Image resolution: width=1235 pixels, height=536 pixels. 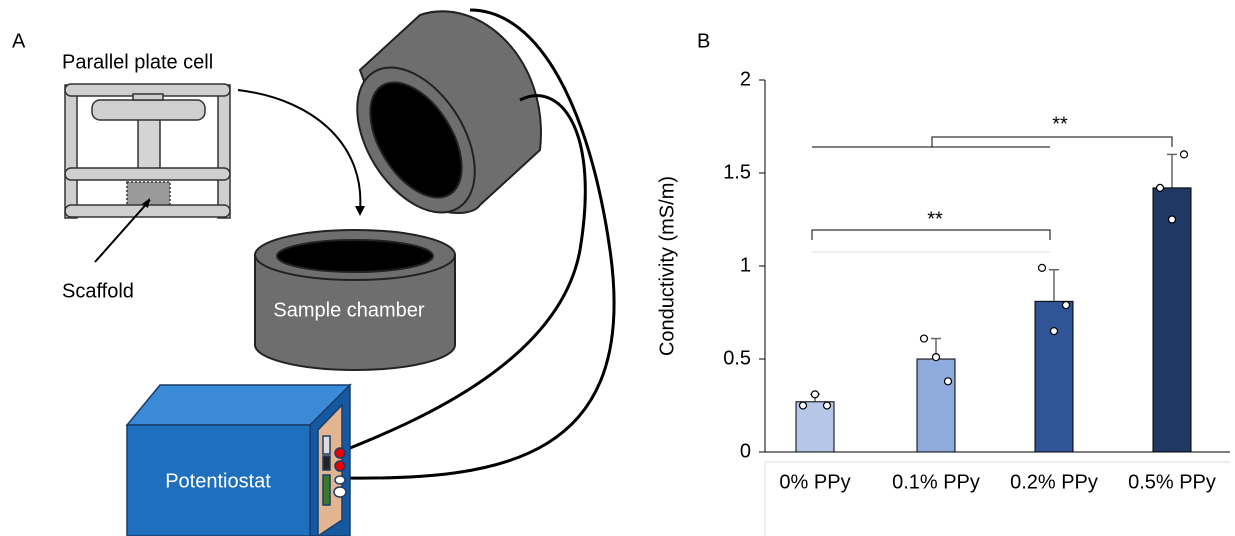 What do you see at coordinates (745, 265) in the screenshot?
I see `y-tick-label: 1` at bounding box center [745, 265].